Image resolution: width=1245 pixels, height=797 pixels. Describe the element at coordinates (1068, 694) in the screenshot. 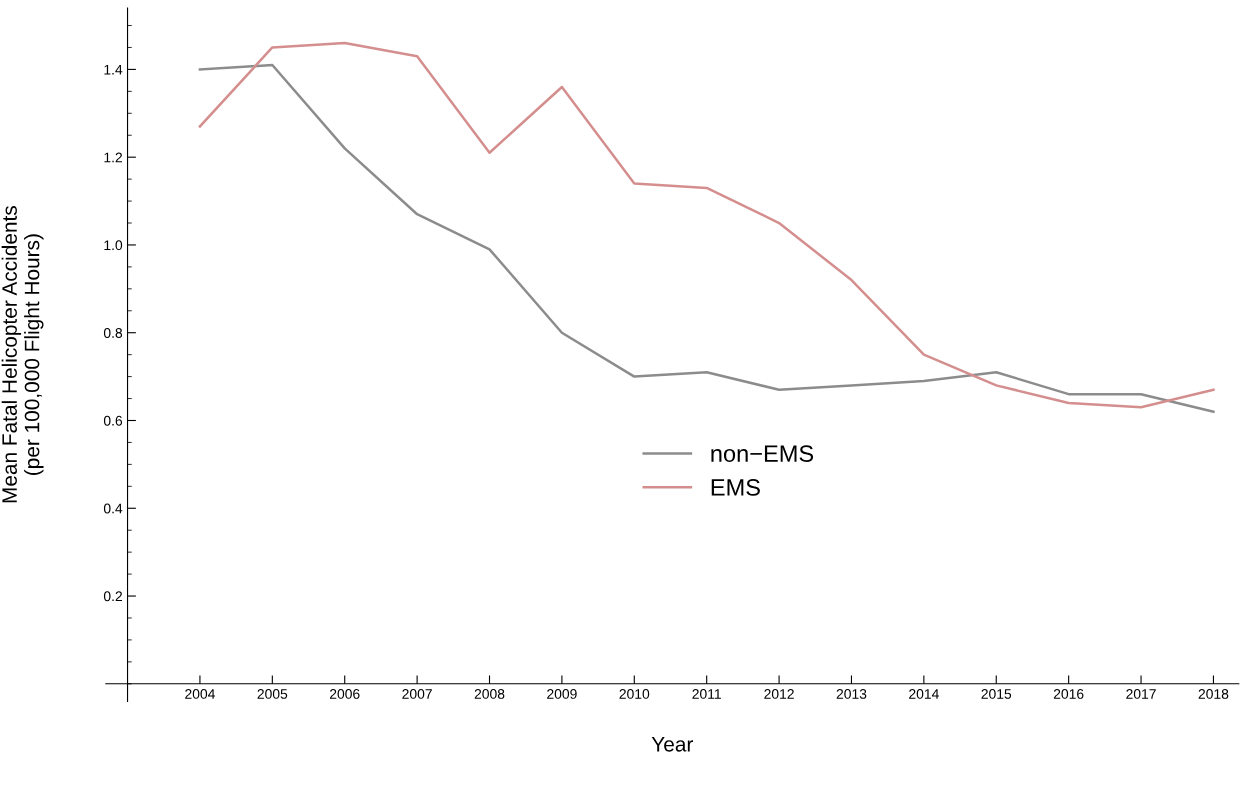

I see `x-tick-label: 2016` at that location.